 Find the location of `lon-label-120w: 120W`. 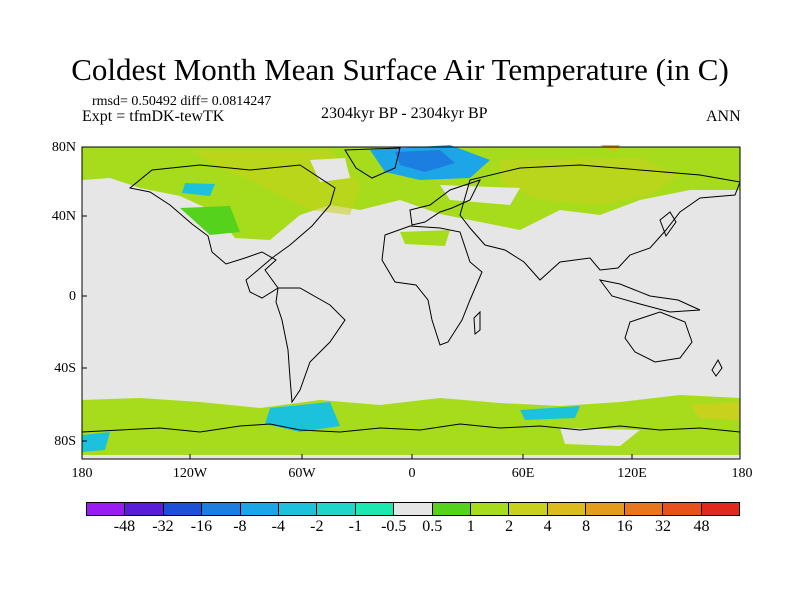

lon-label-120w: 120W is located at coordinates (190, 473).